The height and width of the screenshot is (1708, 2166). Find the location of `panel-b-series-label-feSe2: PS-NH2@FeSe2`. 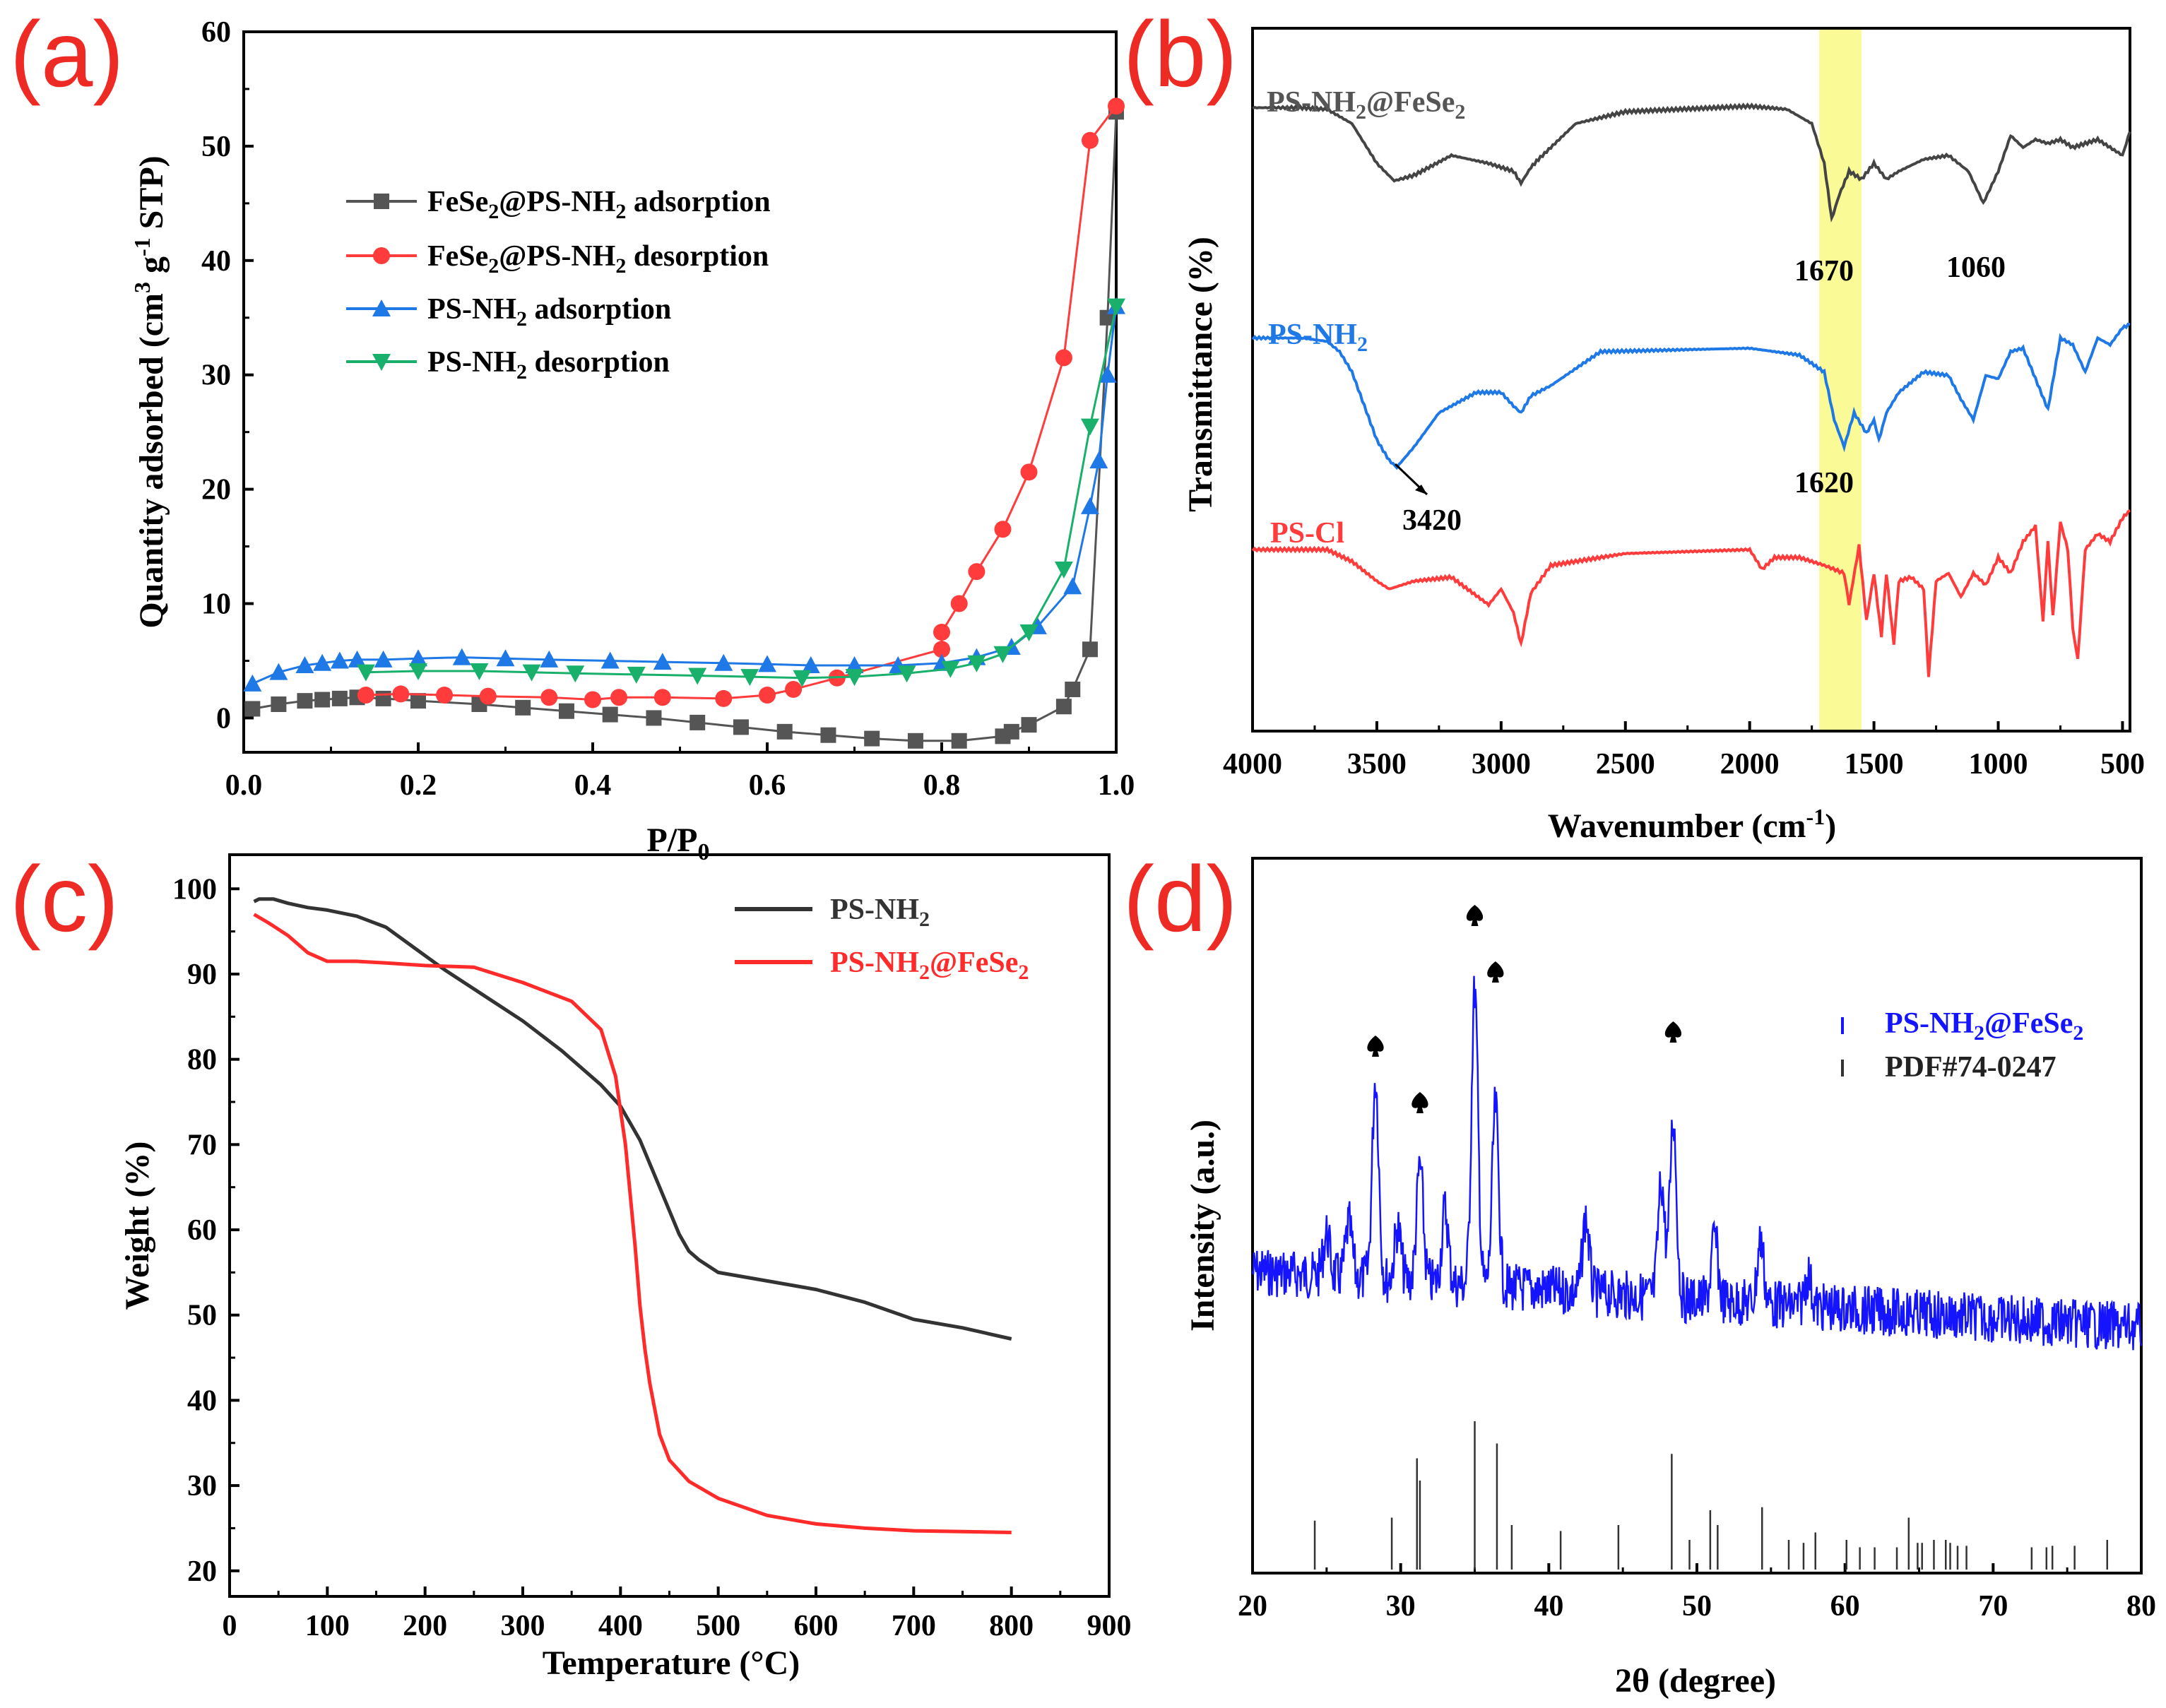

panel-b-series-label-feSe2: PS-NH2@FeSe2 is located at coordinates (1366, 105).